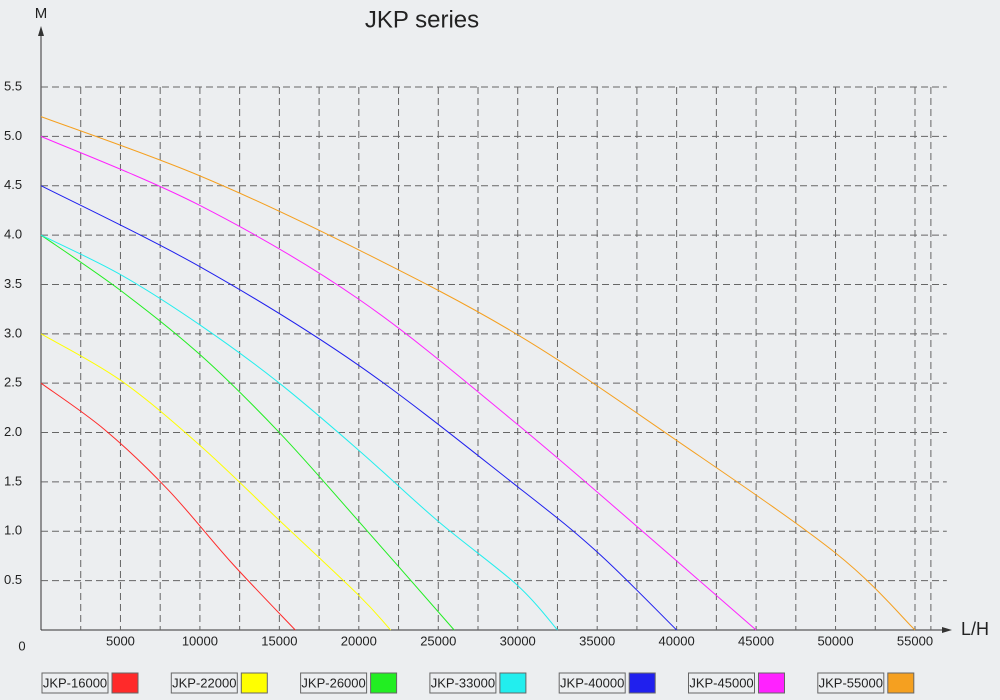 The width and height of the screenshot is (1000, 700). What do you see at coordinates (13, 530) in the screenshot?
I see `y-tick-label: 1.0` at bounding box center [13, 530].